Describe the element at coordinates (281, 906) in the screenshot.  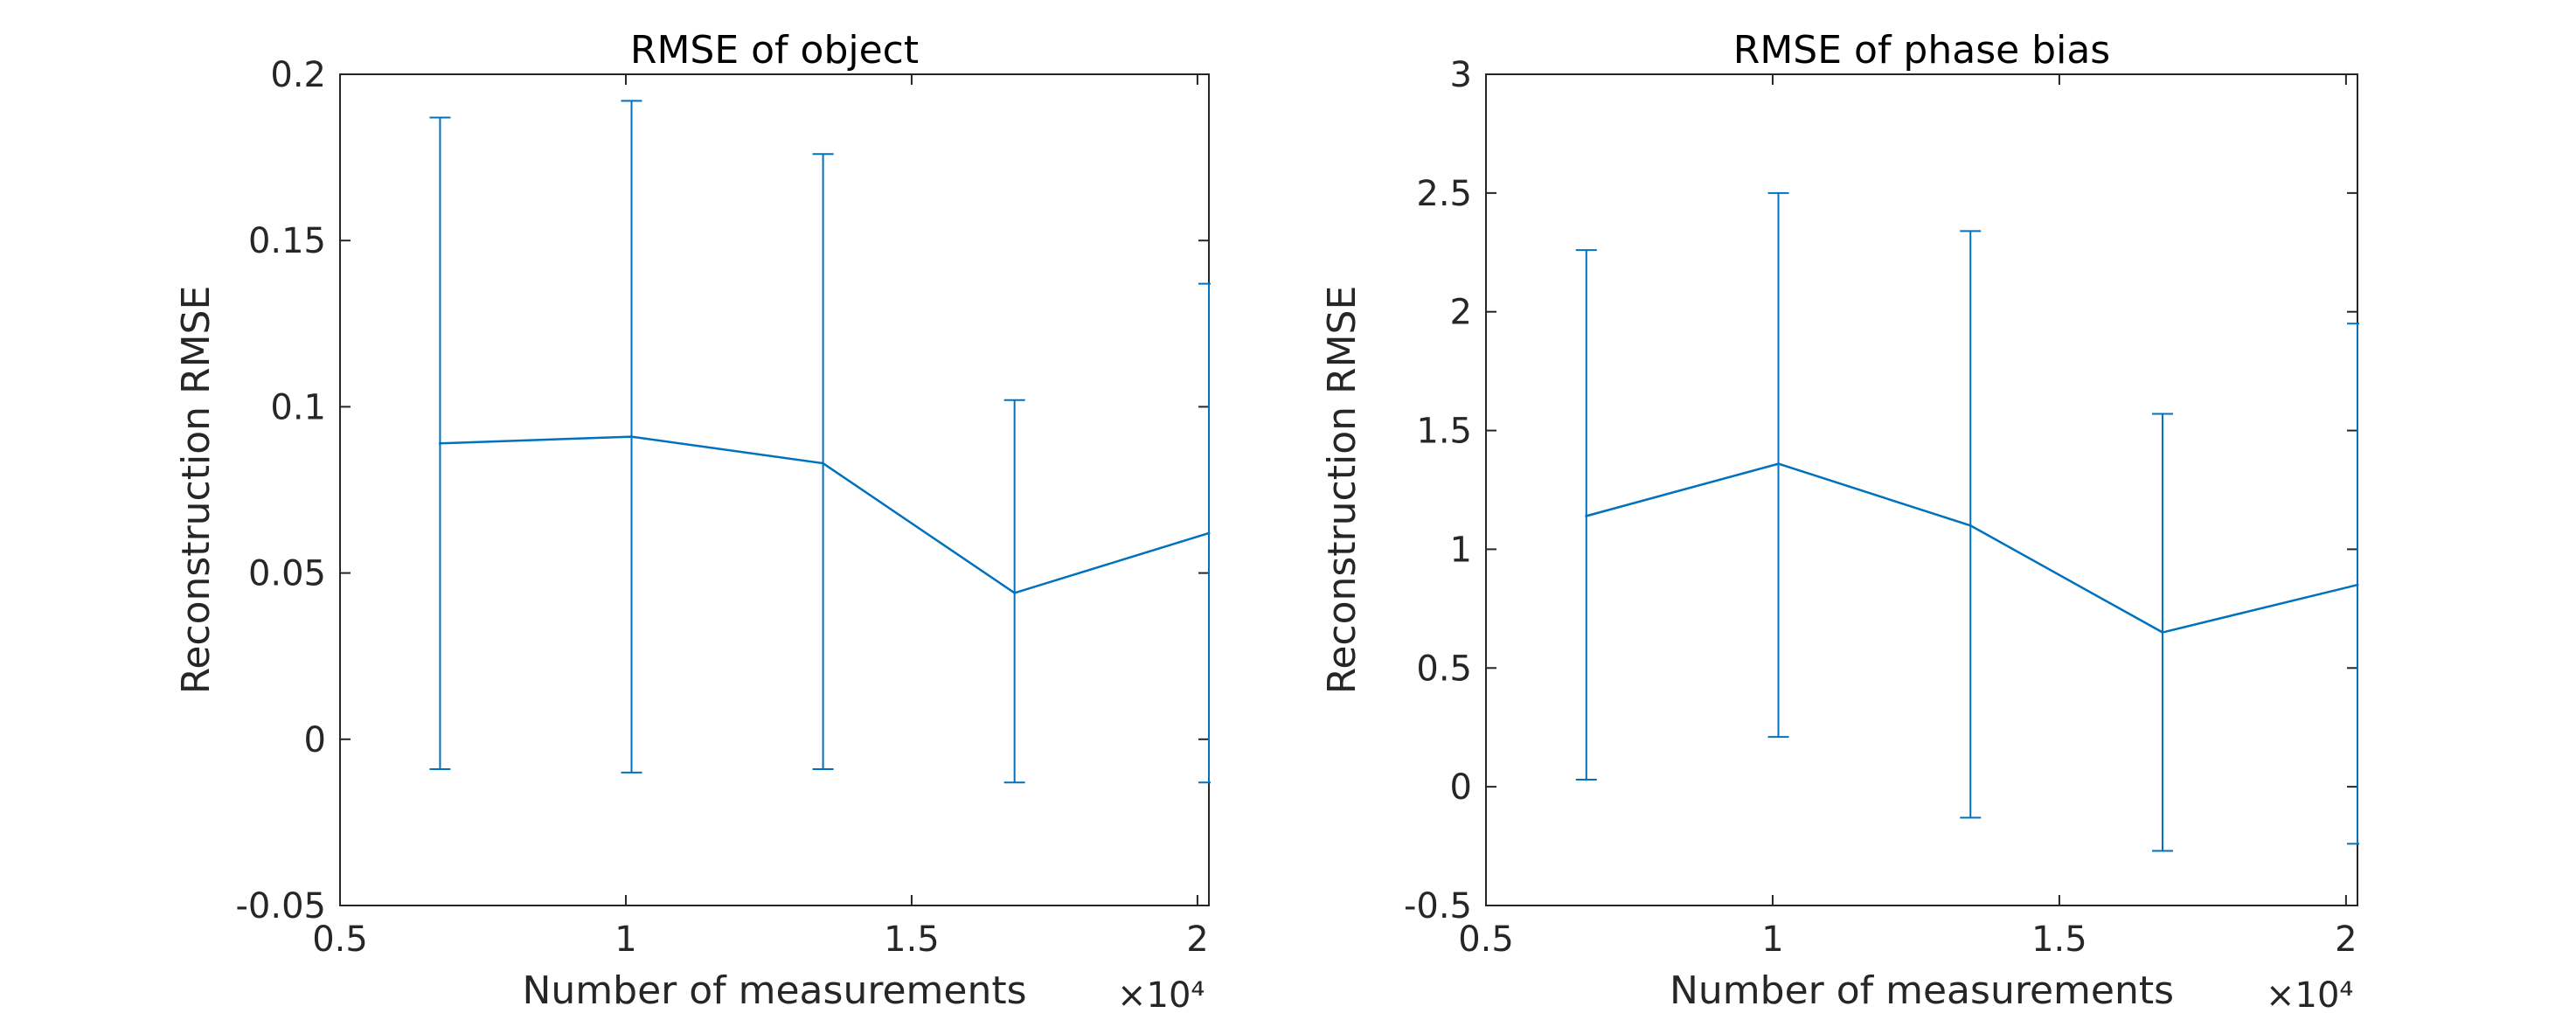
I see `y-tick-label: -0.05` at that location.